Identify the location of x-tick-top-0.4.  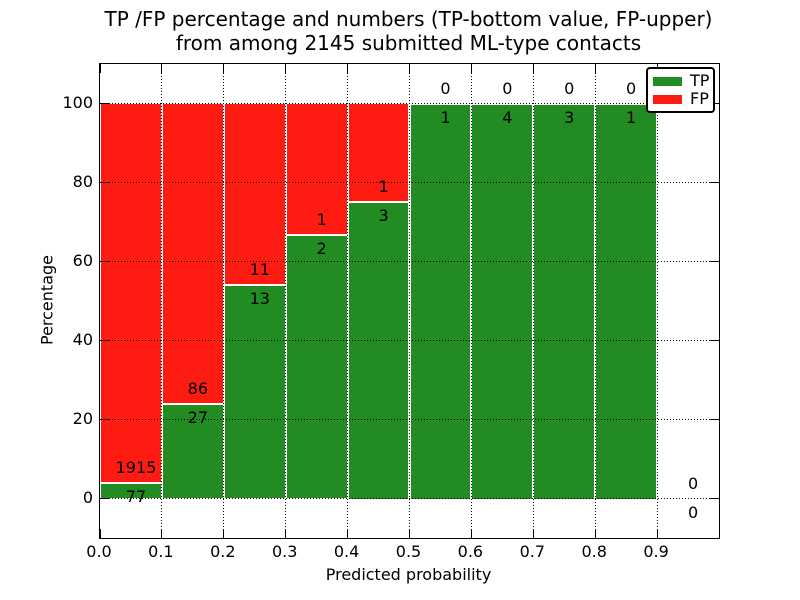
(348, 68).